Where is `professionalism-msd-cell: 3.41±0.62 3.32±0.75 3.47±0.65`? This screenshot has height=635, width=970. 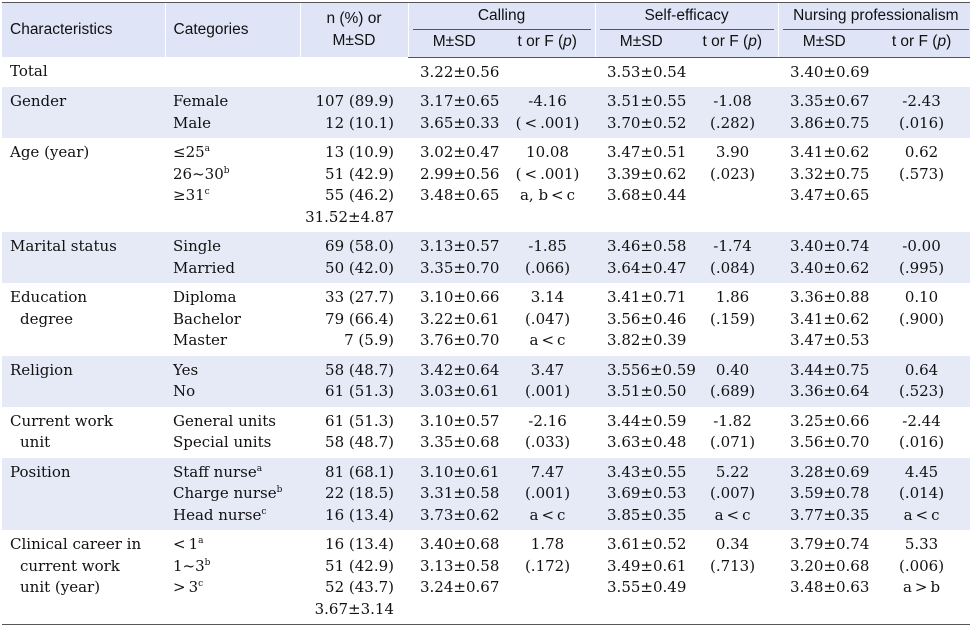
professionalism-msd-cell: 3.41±0.62 3.32±0.75 3.47±0.65 is located at coordinates (824, 185).